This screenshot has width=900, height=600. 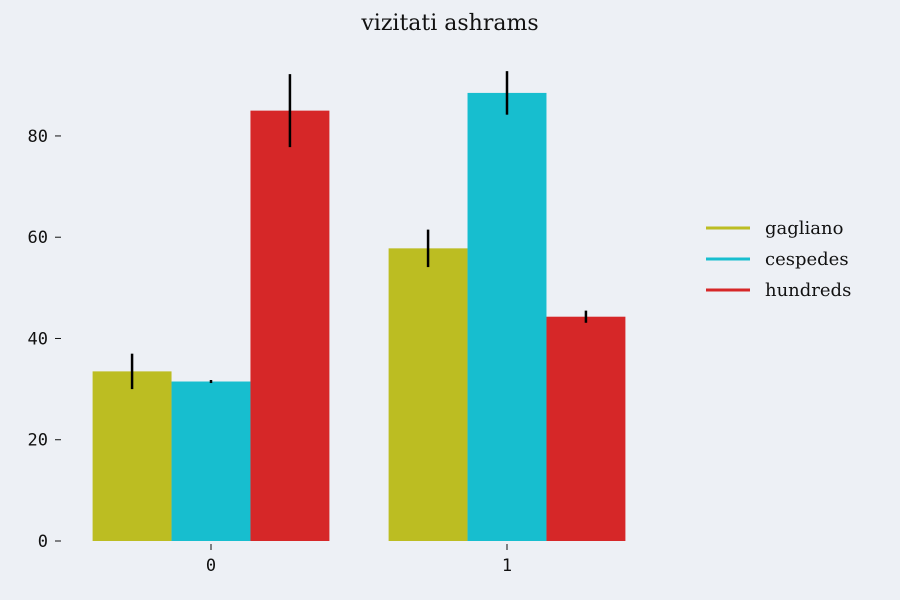 I want to click on y-tick-label: 60, so click(x=38, y=238).